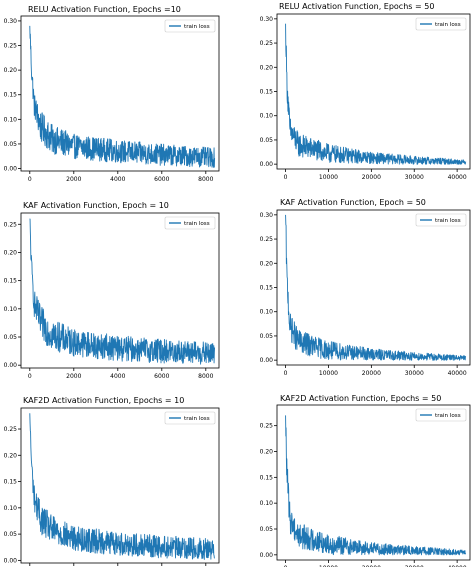 Image resolution: width=474 pixels, height=567 pixels. Describe the element at coordinates (104, 400) in the screenshot. I see `chart-title: KAF2D Activation Function, Epochs = 10` at that location.